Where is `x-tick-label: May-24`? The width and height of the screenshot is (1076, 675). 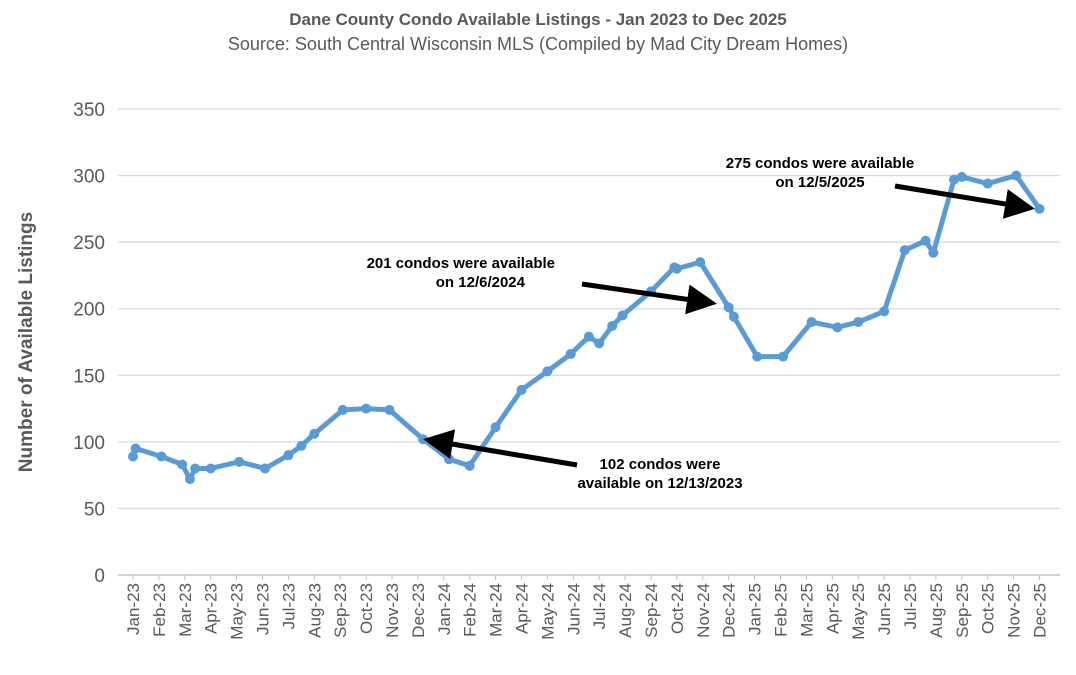
x-tick-label: May-24 is located at coordinates (547, 611).